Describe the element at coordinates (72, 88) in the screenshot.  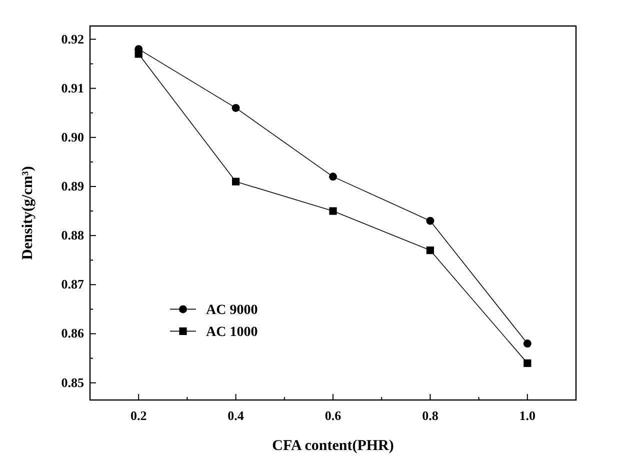
I see `y-tick-label: 0.91` at that location.